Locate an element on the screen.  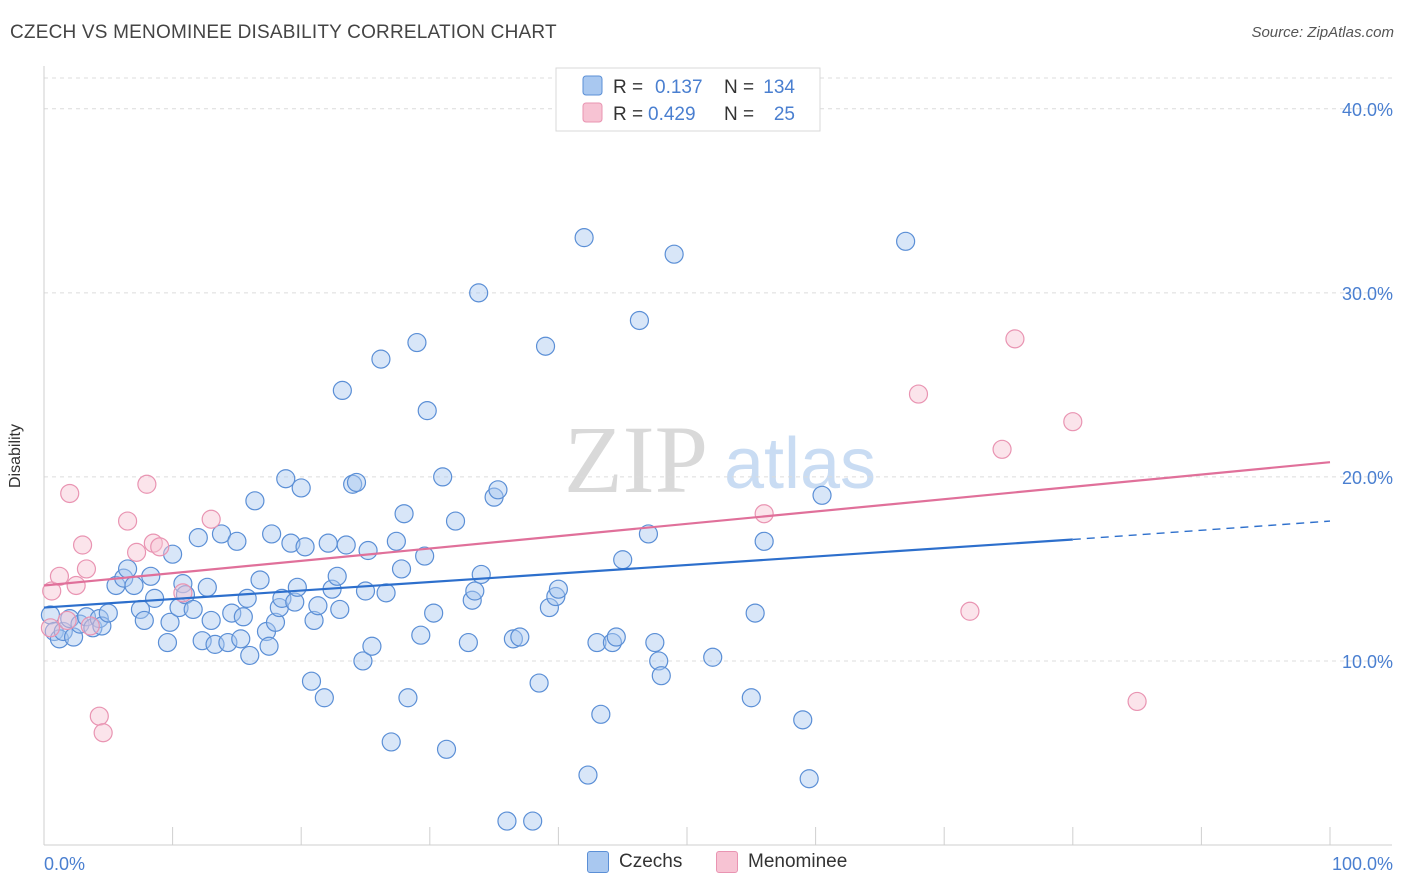
watermark-zip: ZIP is located at coordinates (636, 459).